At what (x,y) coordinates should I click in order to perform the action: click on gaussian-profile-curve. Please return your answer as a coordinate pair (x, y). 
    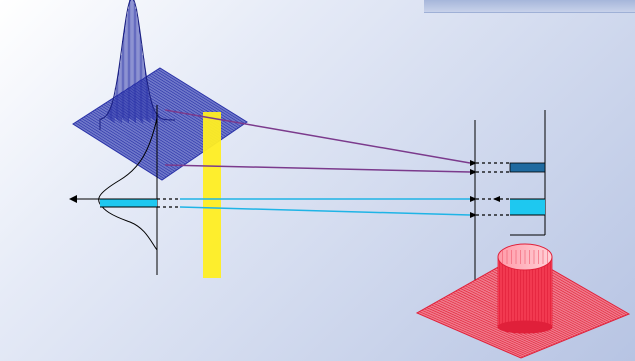
    Looking at the image, I should click on (128, 184).